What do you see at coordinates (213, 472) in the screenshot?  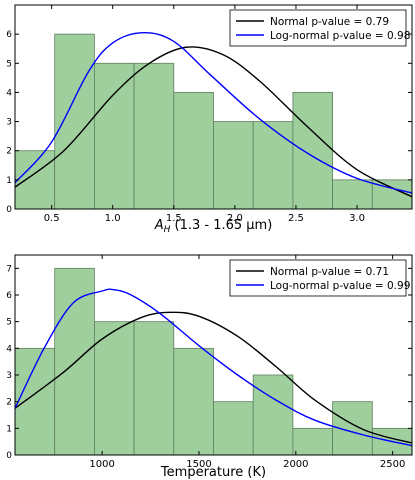 I see `bottom-x-axis-label: Temperature (K)` at bounding box center [213, 472].